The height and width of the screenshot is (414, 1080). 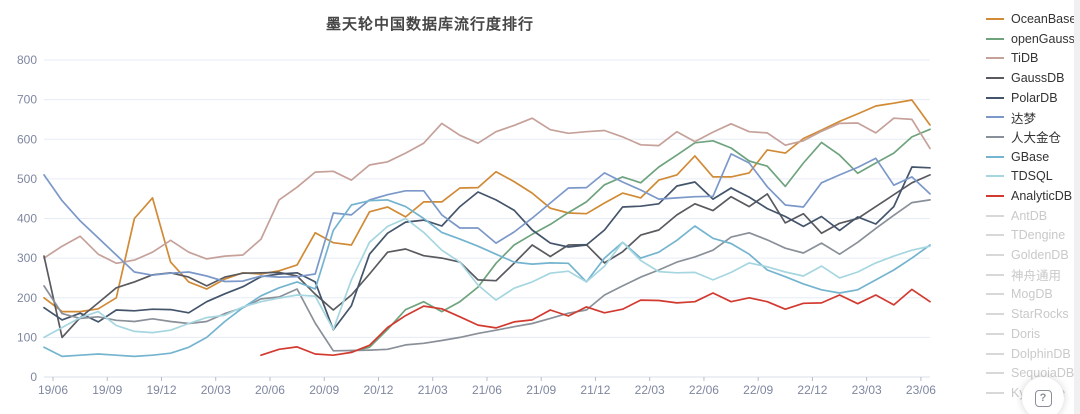 What do you see at coordinates (1043, 373) in the screenshot?
I see `legend-item-label: SequoiaDB` at bounding box center [1043, 373].